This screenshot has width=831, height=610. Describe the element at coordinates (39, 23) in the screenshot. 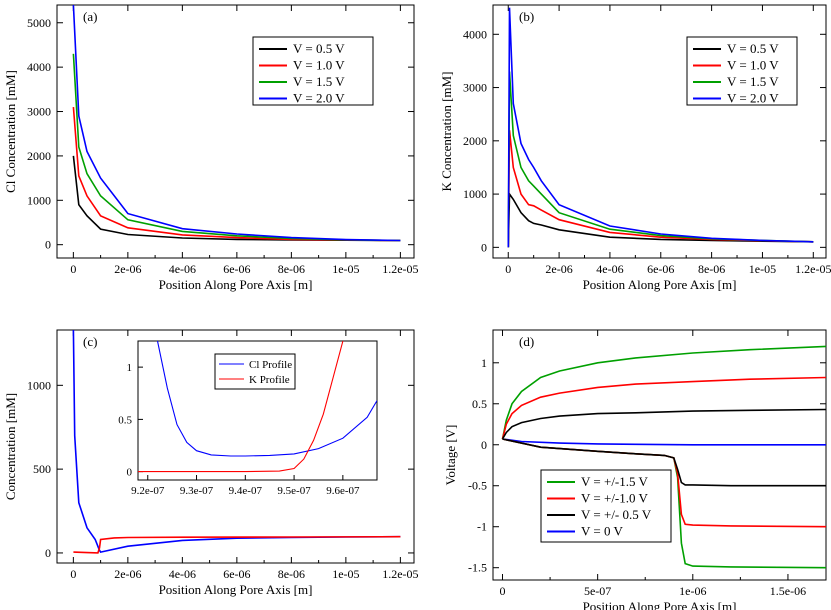

I see `y-tick-label: 5000` at that location.